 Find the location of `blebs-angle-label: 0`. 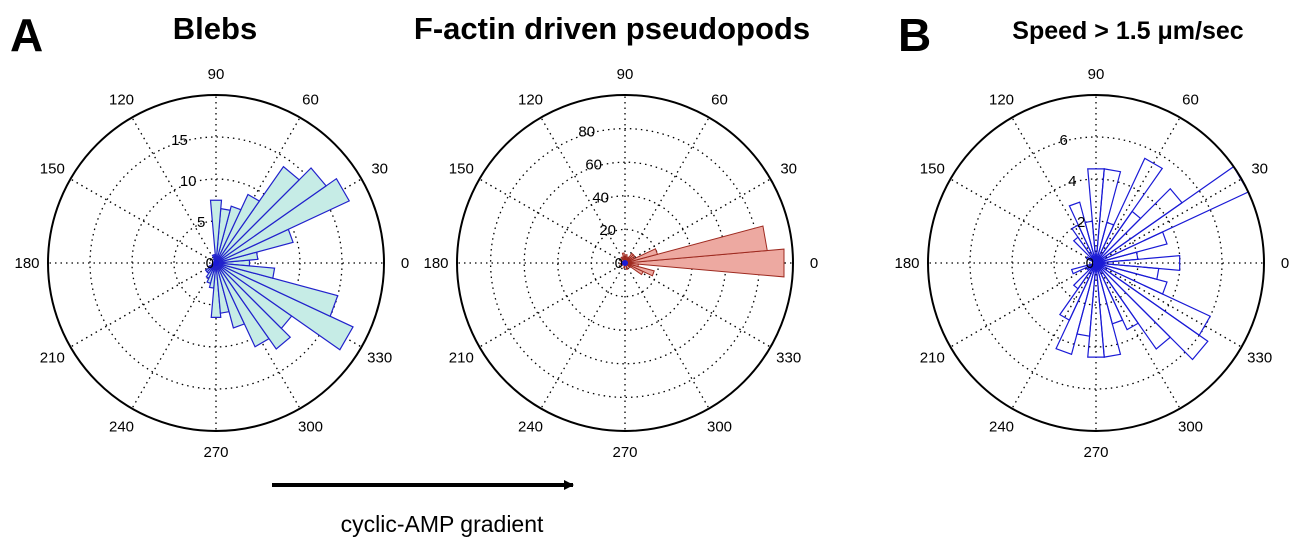

blebs-angle-label: 0 is located at coordinates (405, 263).